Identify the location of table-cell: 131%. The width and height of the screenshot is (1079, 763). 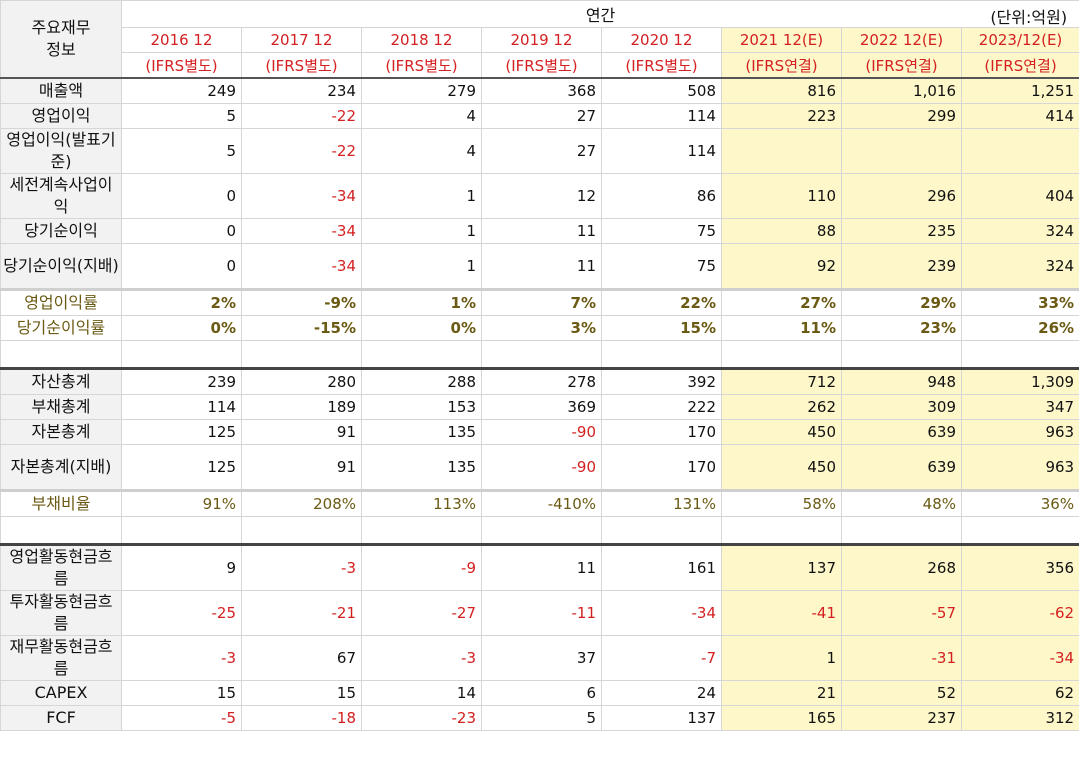
(661, 503).